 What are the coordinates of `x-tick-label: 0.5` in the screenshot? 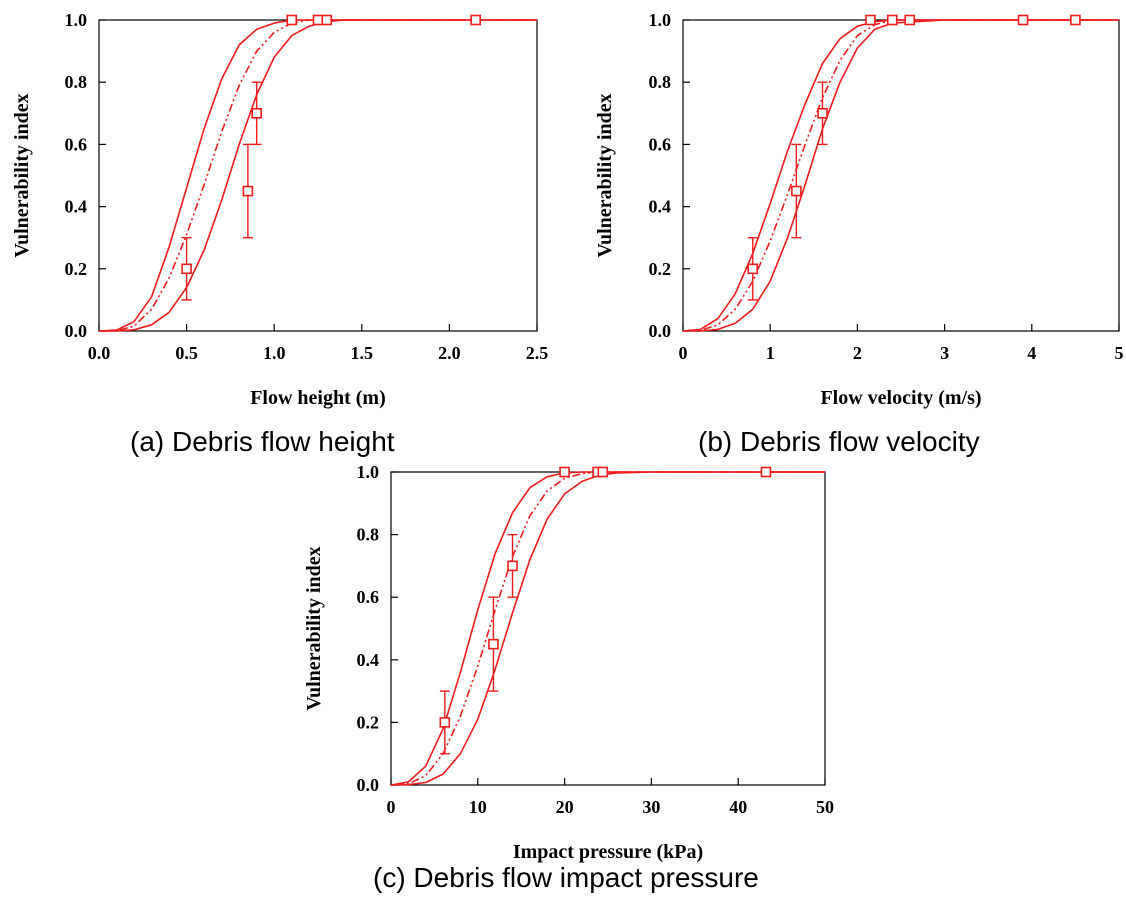 It's located at (186, 353).